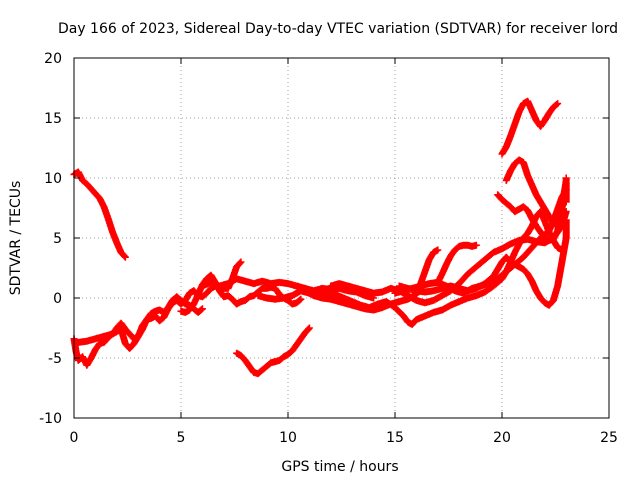 The width and height of the screenshot is (640, 480). I want to click on x-tick-label: 0, so click(74, 438).